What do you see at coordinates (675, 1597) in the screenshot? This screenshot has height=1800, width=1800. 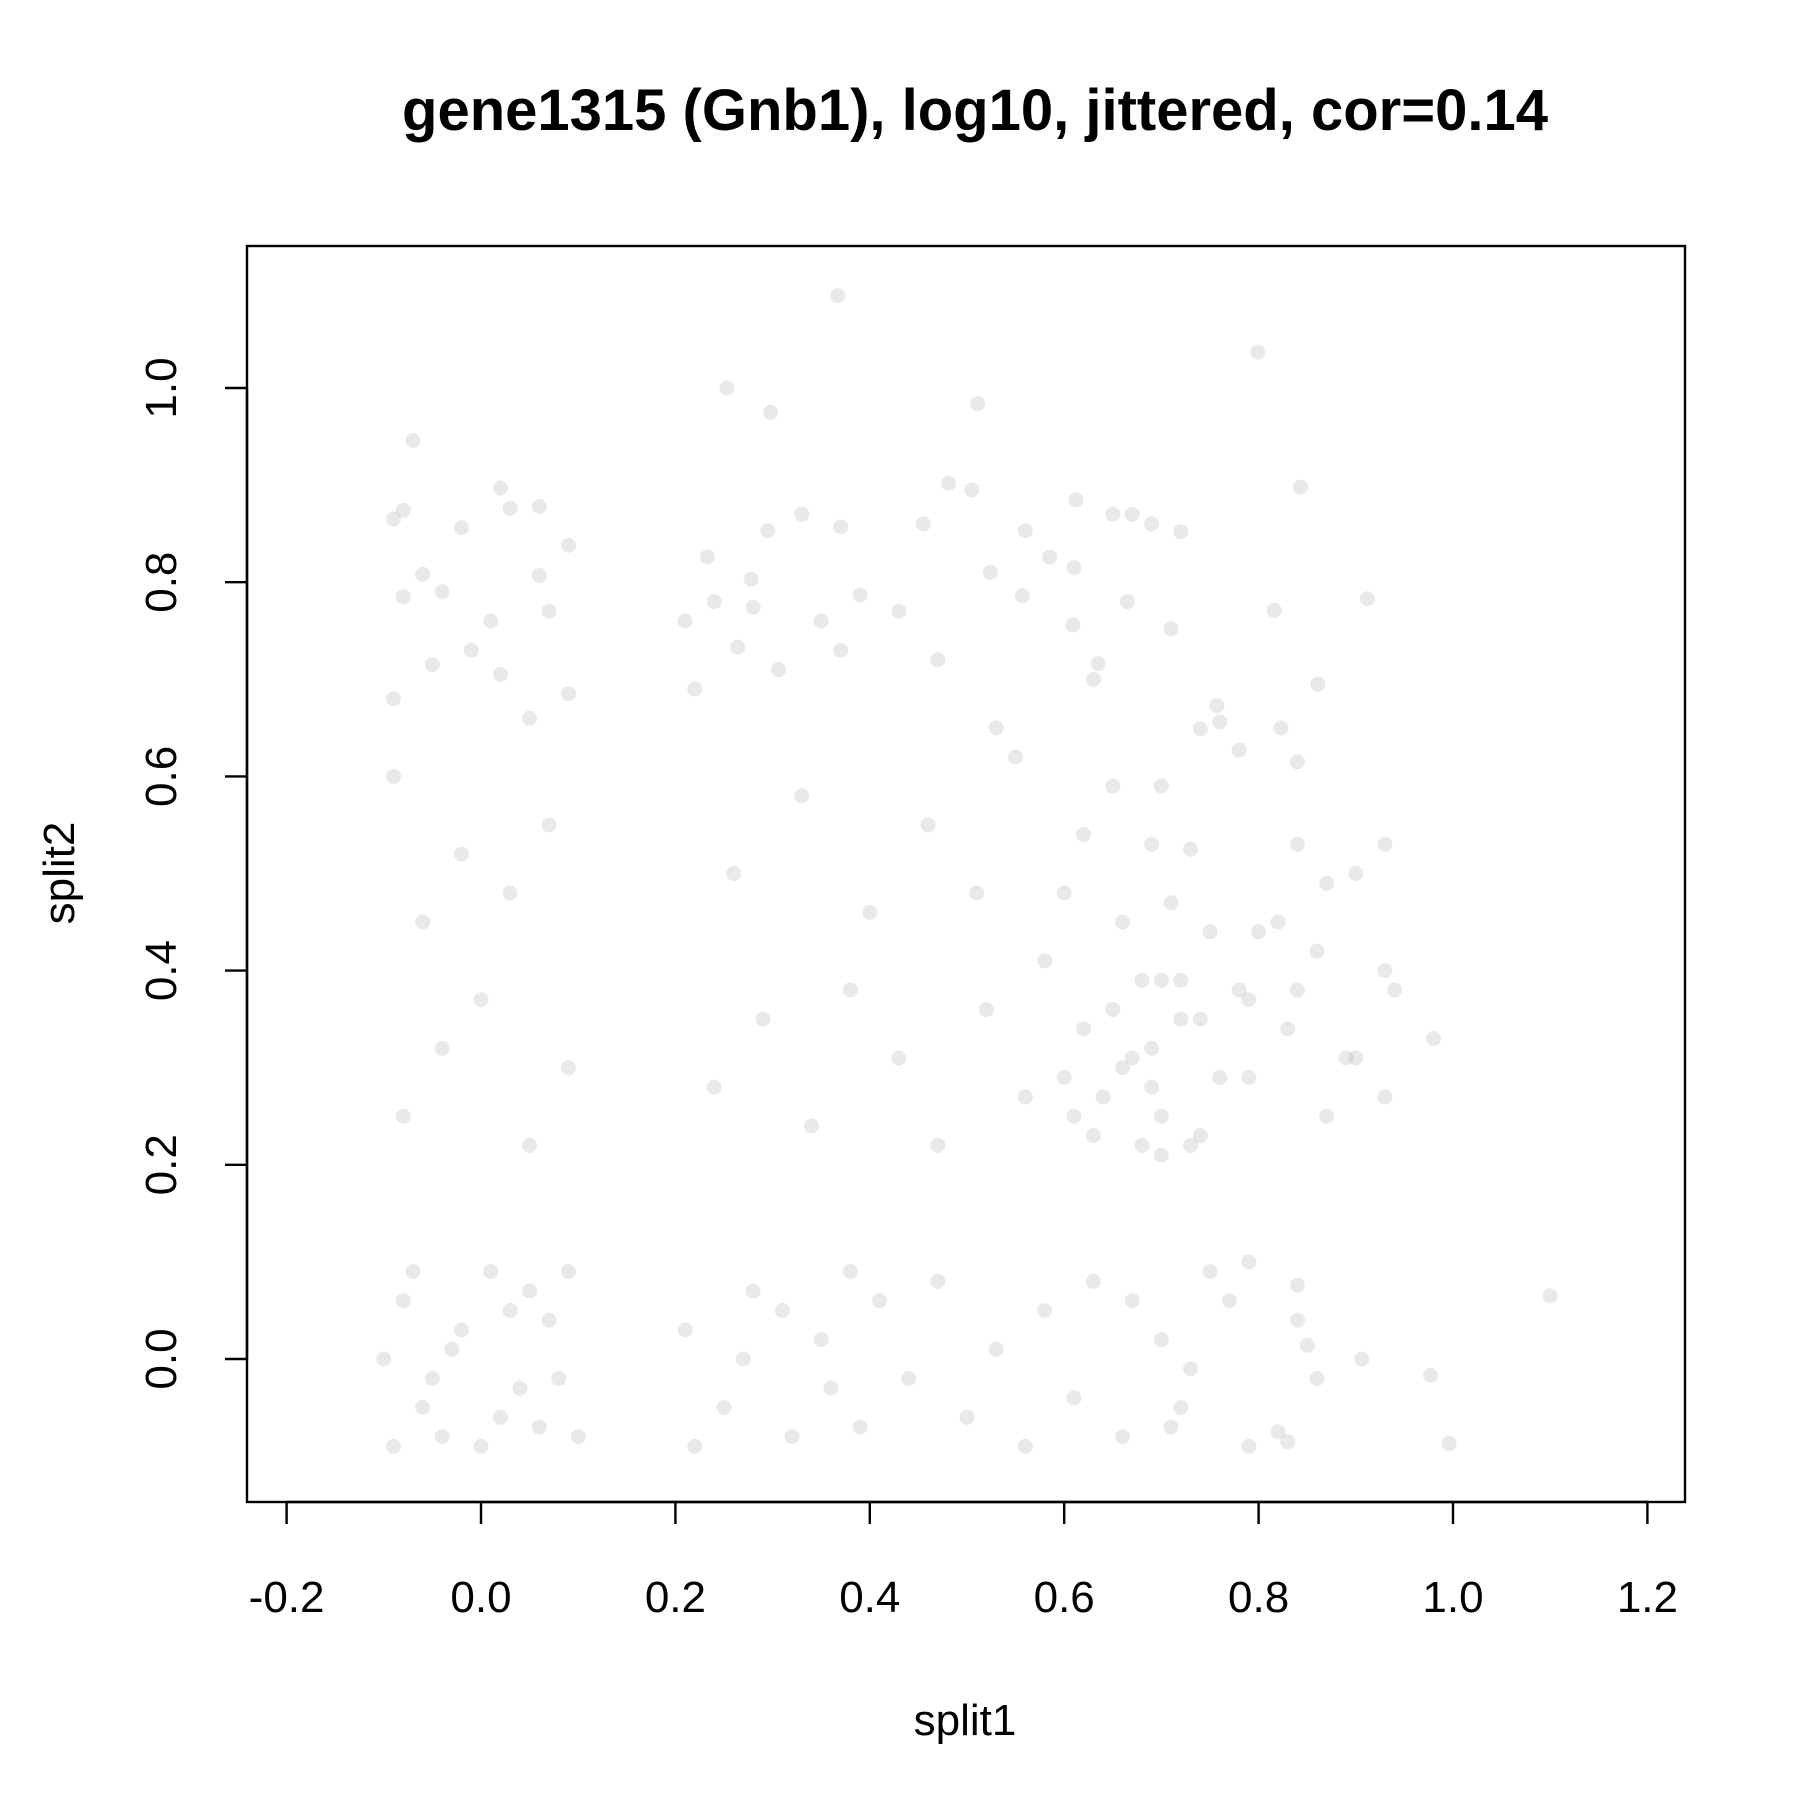 I see `x-tick-label: 0.2` at bounding box center [675, 1597].